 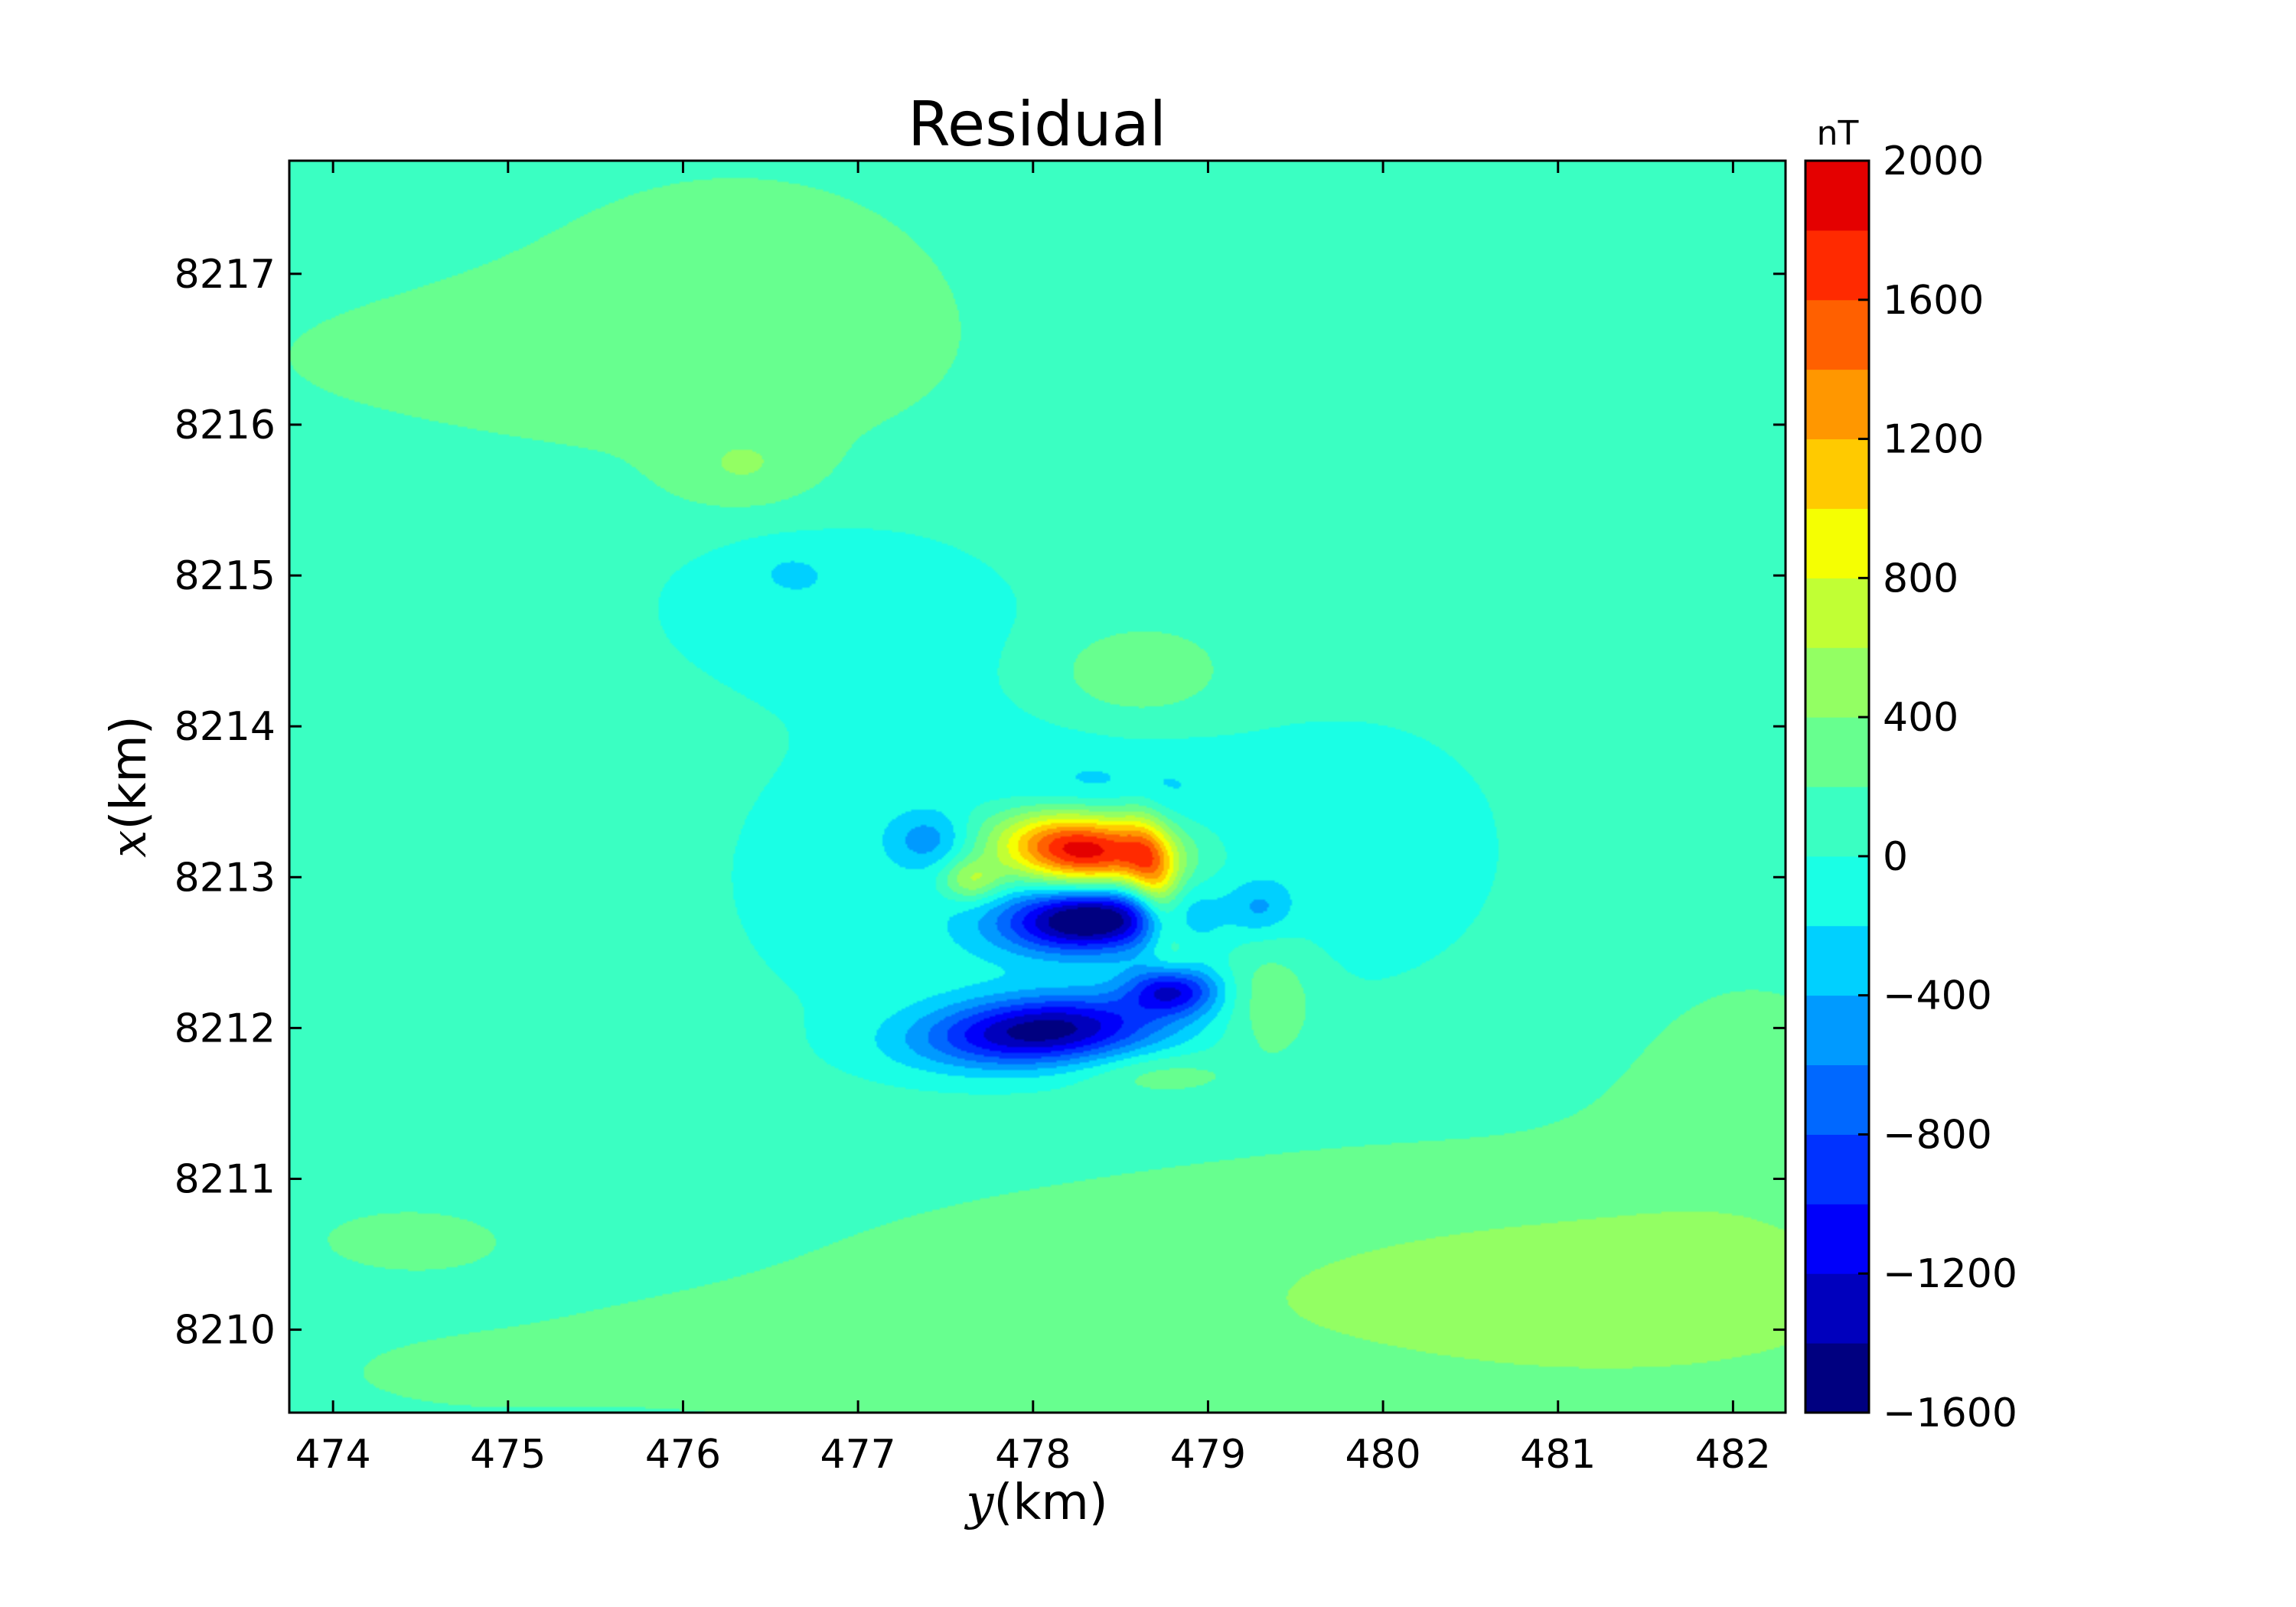 I want to click on colorbar-frame, so click(x=1837, y=787).